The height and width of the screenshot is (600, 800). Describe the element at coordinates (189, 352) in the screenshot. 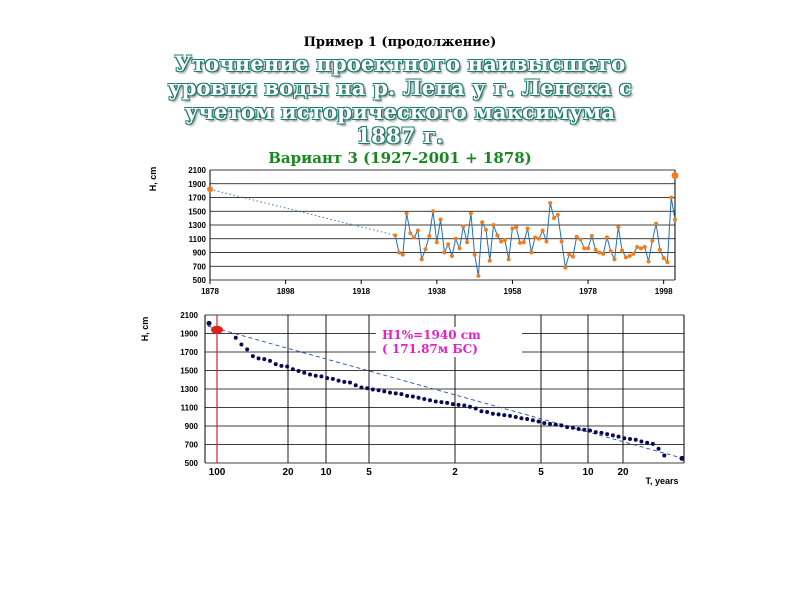

I see `bottom-ytick-label: 1700` at that location.